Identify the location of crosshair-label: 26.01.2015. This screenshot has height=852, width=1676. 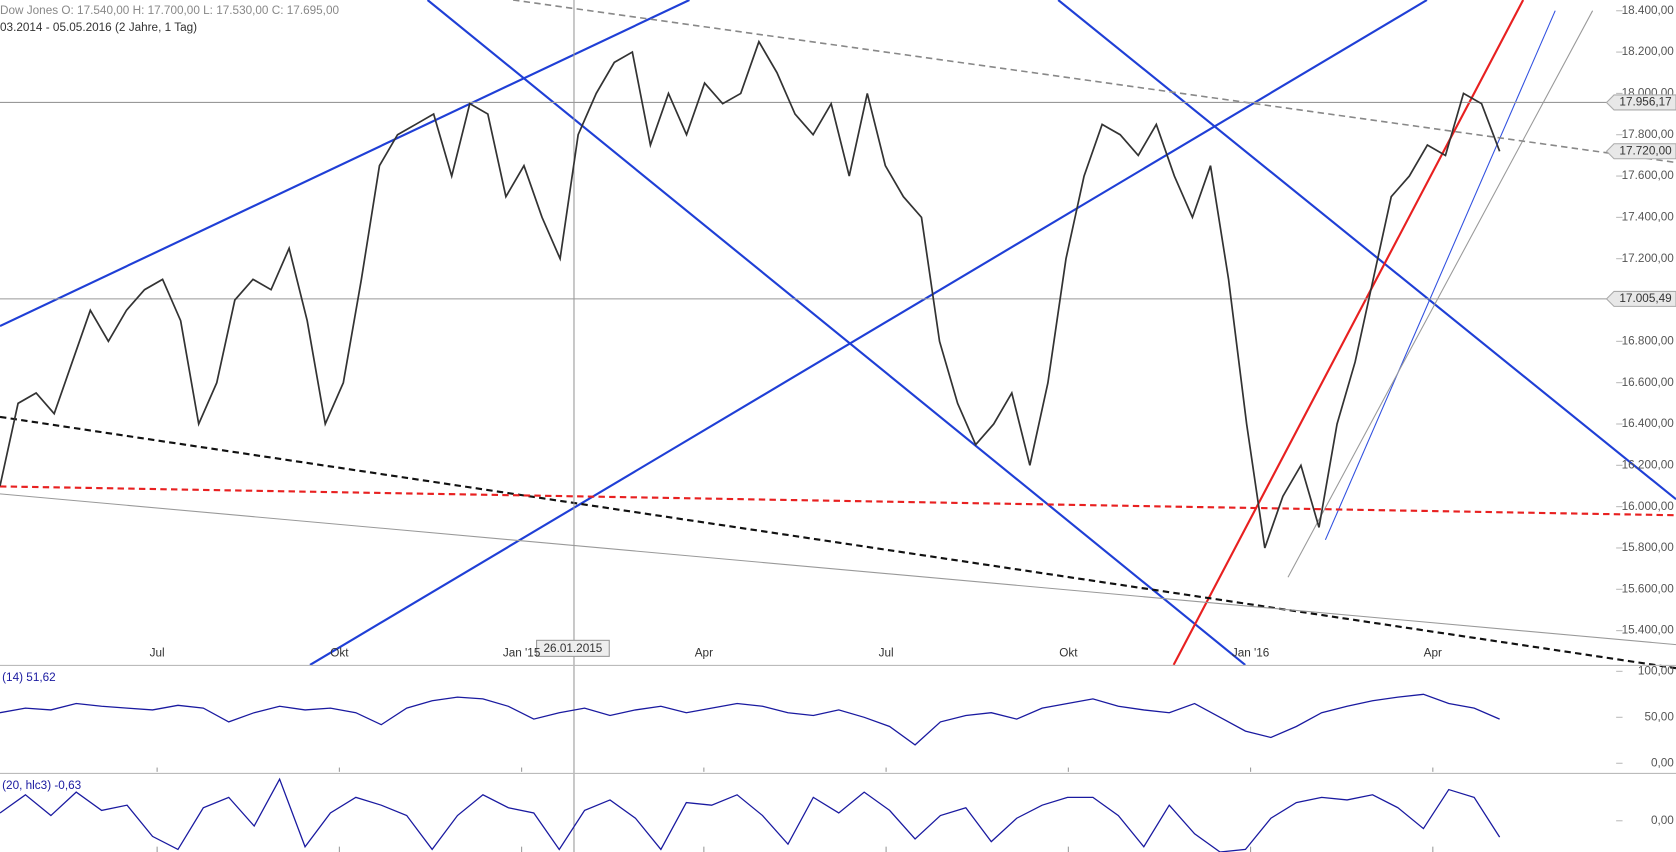
(573, 648).